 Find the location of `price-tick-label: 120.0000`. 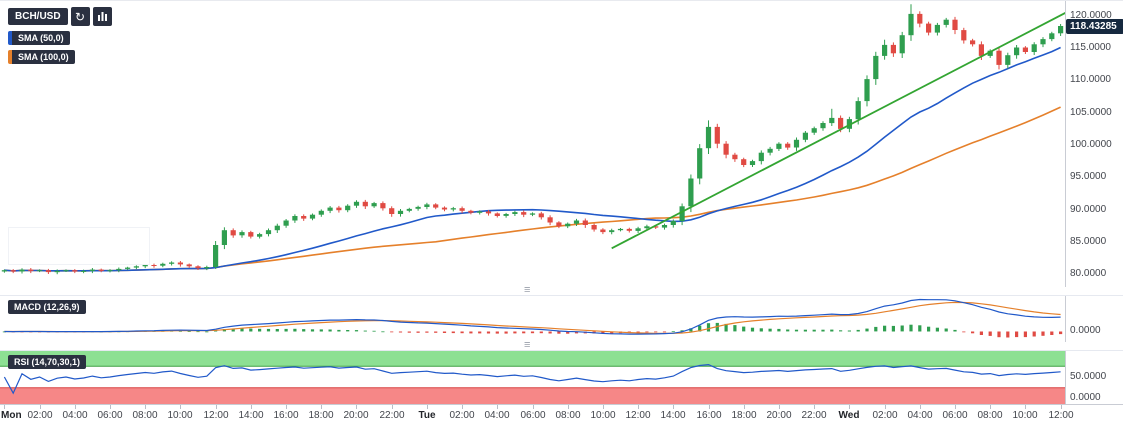

price-tick-label: 120.0000 is located at coordinates (1091, 15).